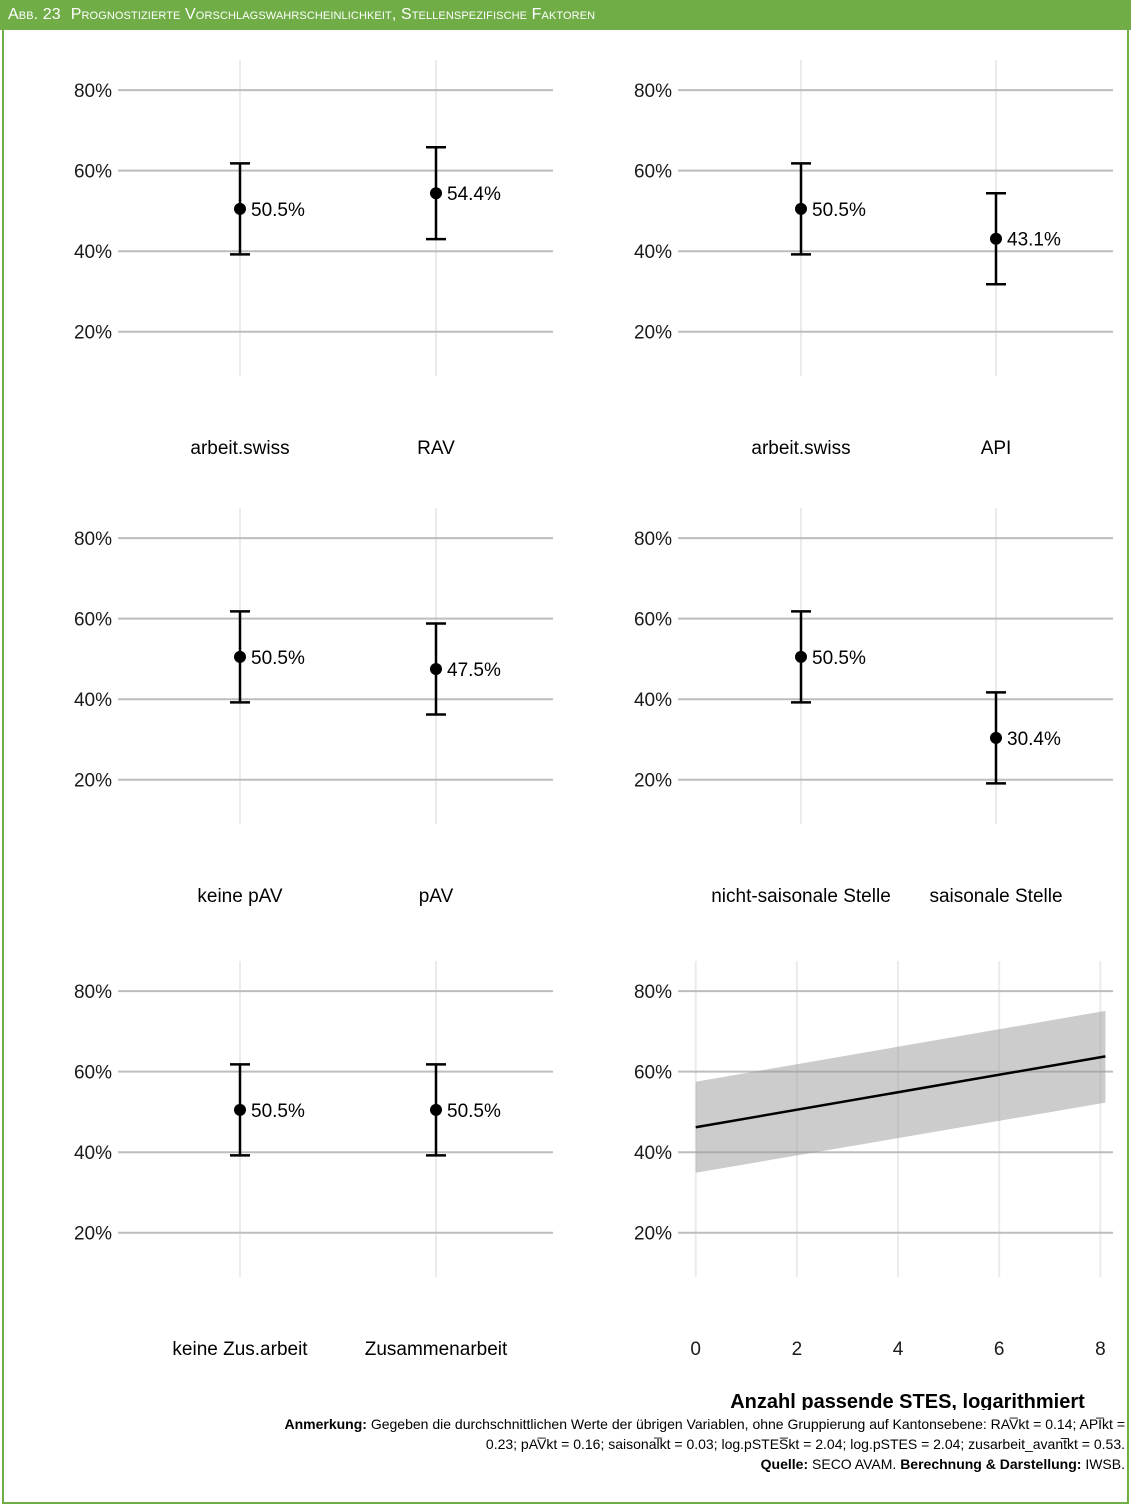 The width and height of the screenshot is (1131, 1506). I want to click on x-category-label: pAV, so click(436, 896).